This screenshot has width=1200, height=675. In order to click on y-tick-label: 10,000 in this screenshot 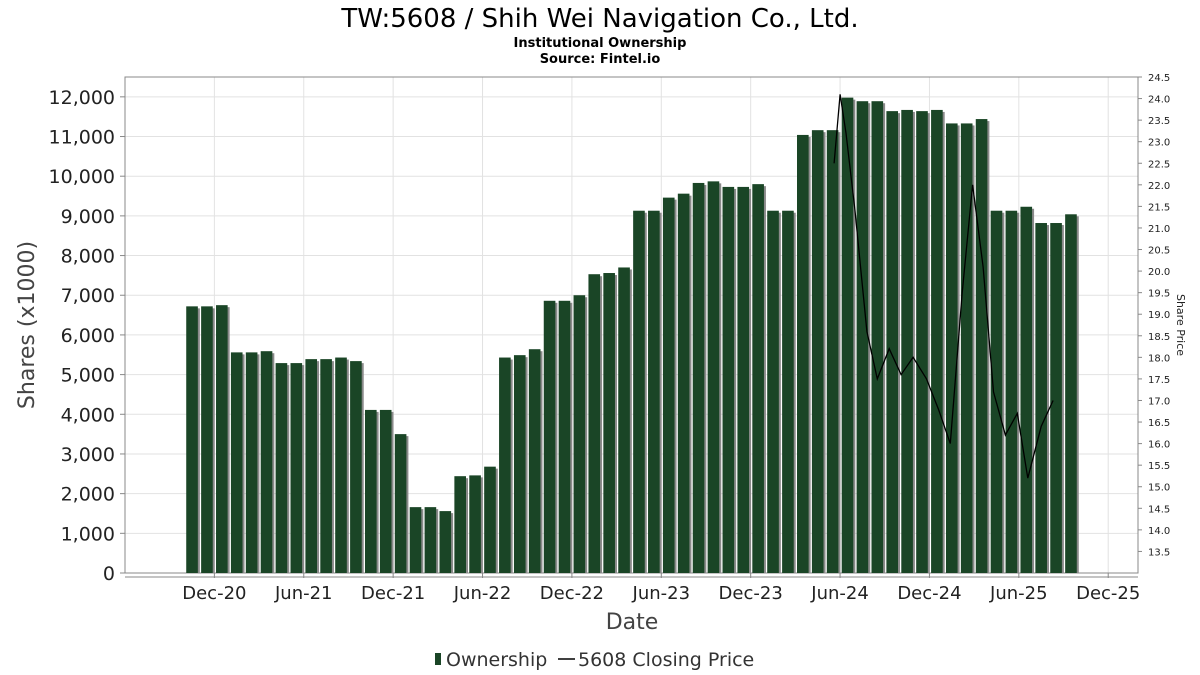, I will do `click(82, 177)`.